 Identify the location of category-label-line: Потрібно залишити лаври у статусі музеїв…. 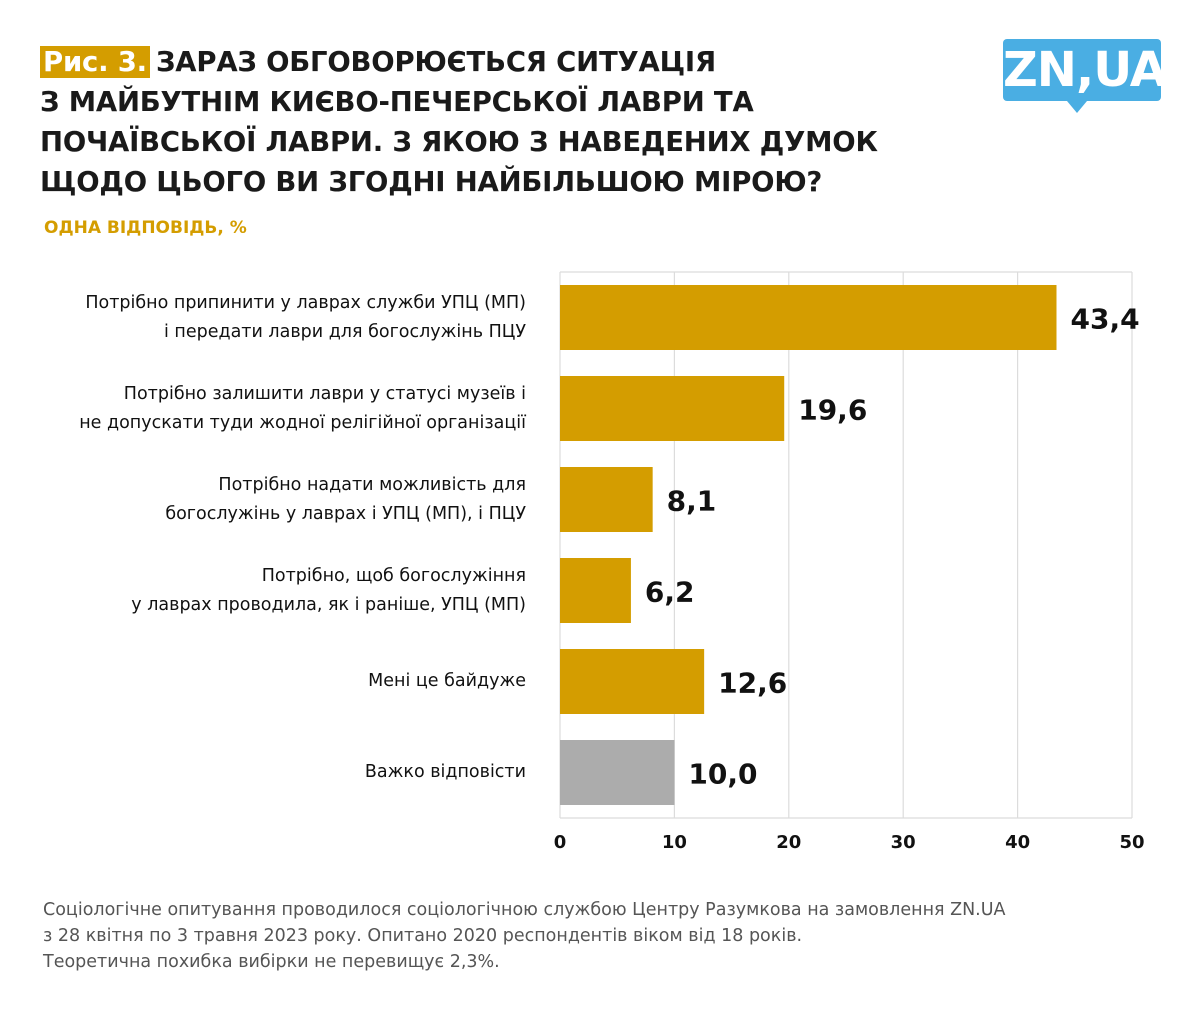
(324, 393).